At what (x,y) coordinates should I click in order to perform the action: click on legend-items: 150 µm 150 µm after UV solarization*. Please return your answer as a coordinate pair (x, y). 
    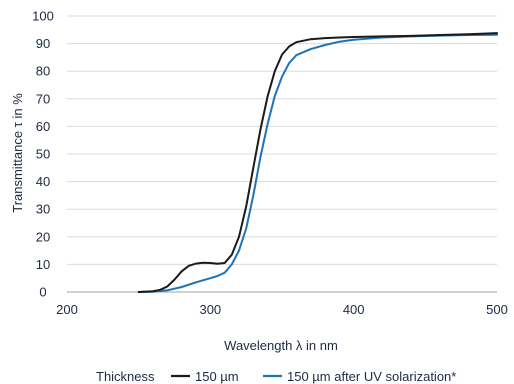
    Looking at the image, I should click on (313, 376).